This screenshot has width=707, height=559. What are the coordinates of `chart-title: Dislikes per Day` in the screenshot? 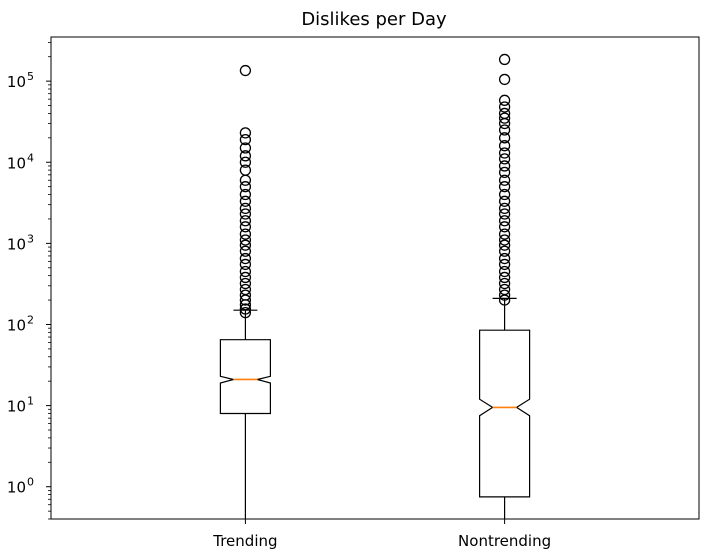 It's located at (374, 19).